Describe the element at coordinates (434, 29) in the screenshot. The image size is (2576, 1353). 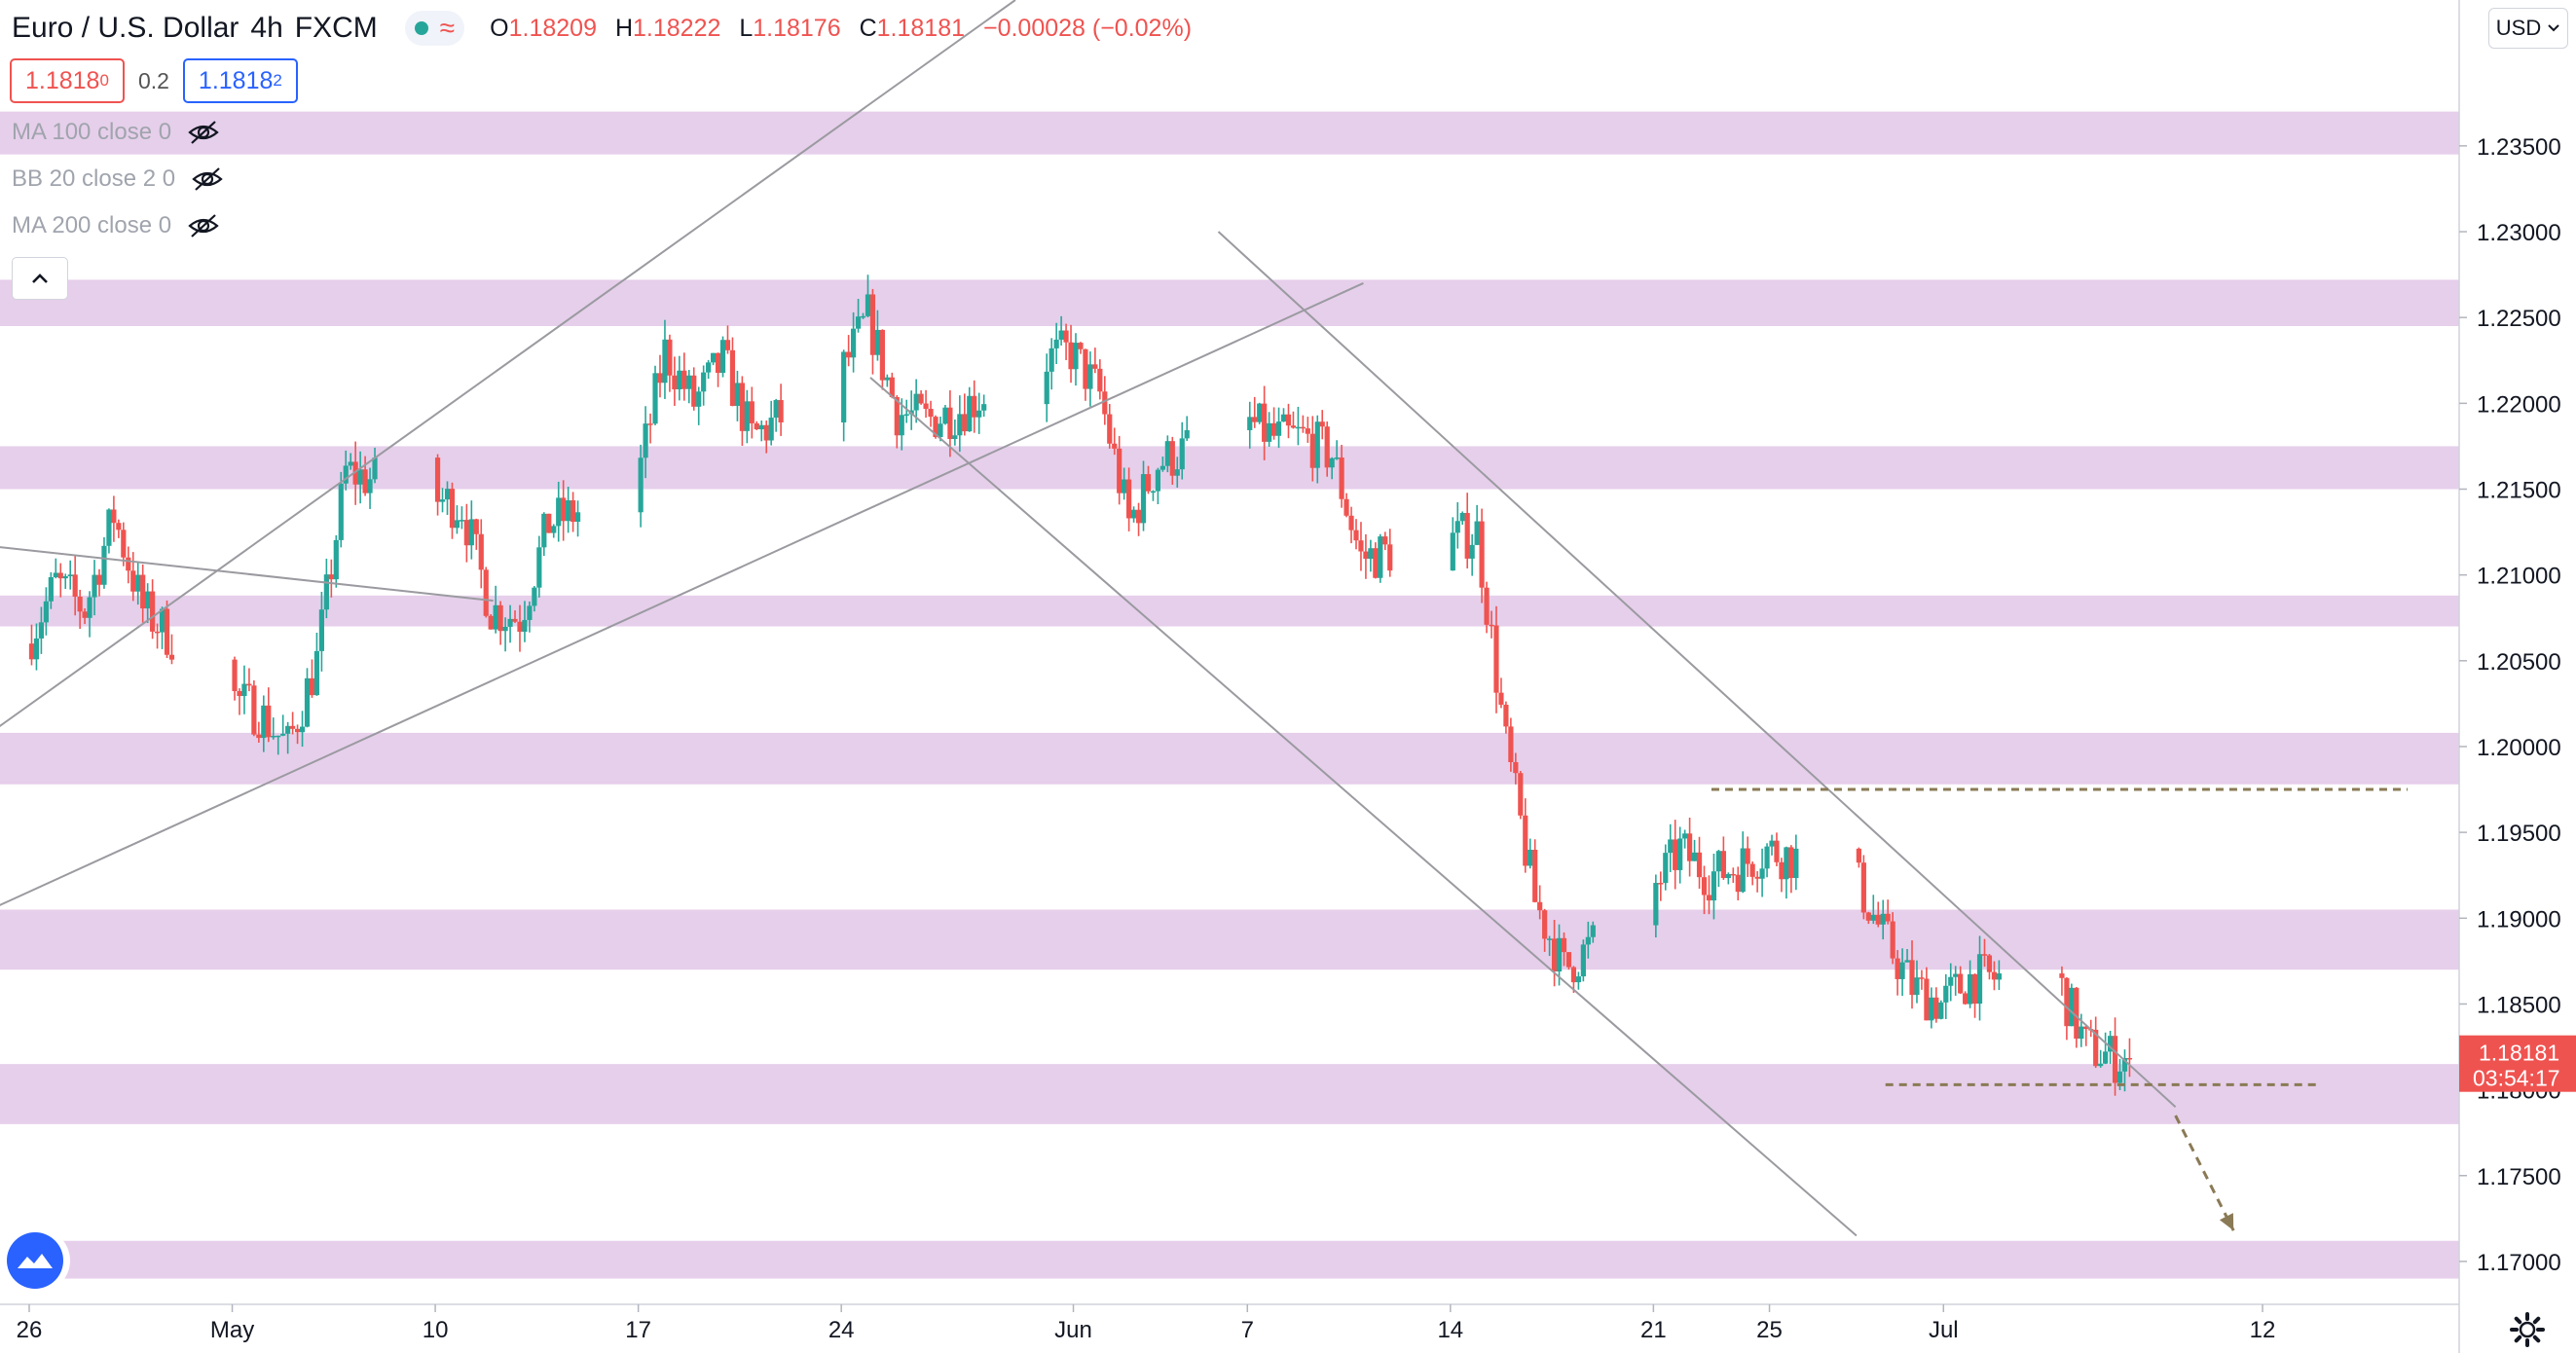
I see `market-status: ≈` at that location.